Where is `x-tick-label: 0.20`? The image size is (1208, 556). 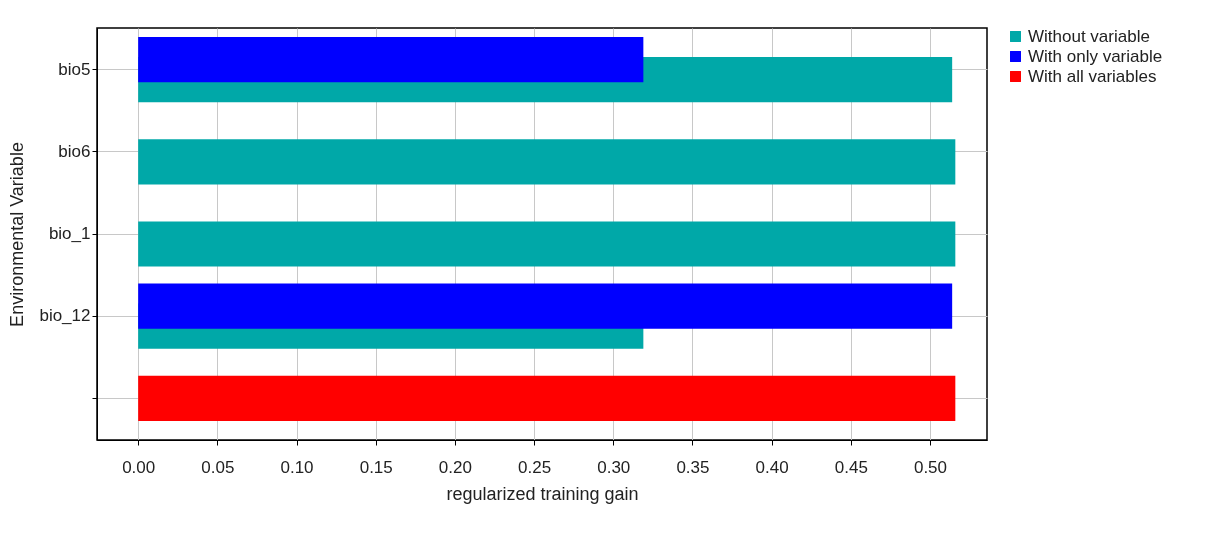
x-tick-label: 0.20 is located at coordinates (455, 467).